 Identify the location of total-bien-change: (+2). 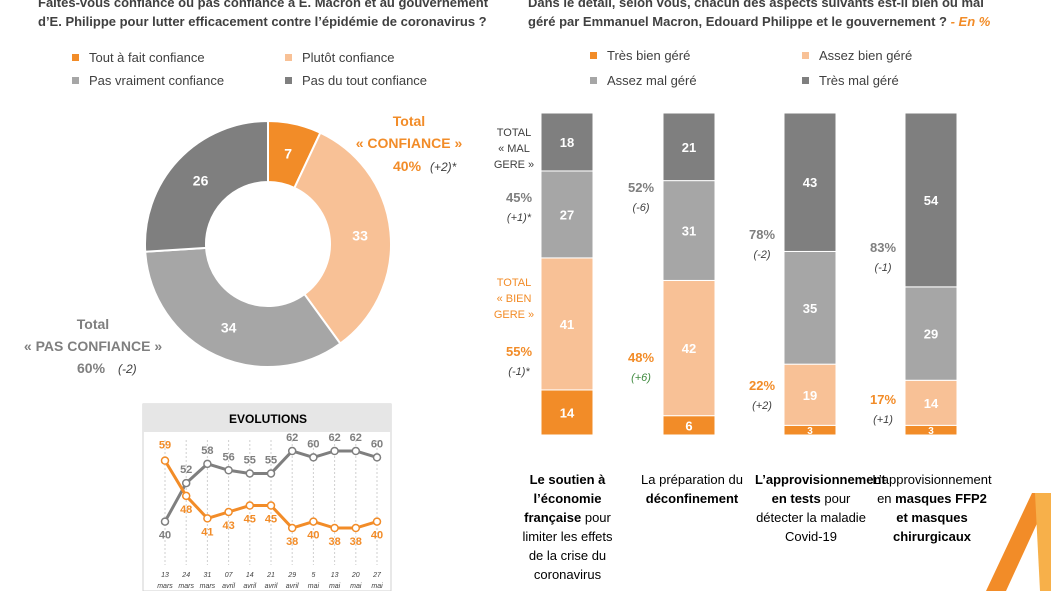
(762, 406).